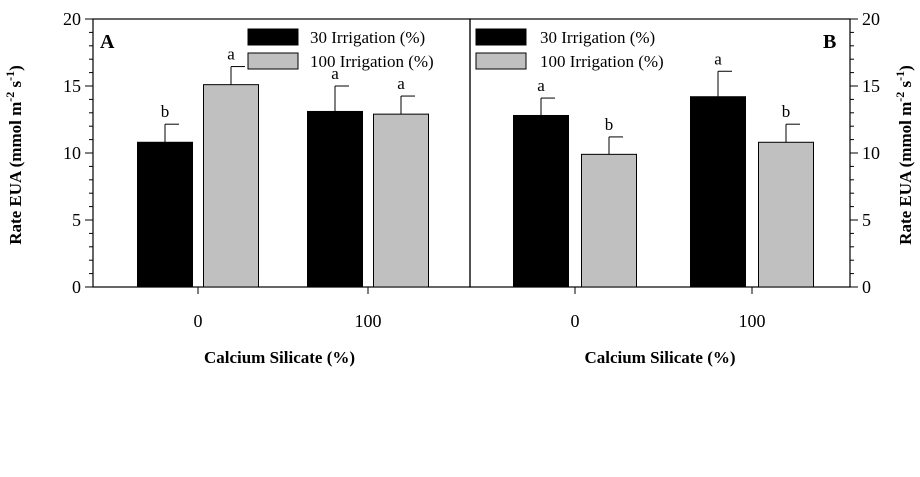 The image size is (920, 477). What do you see at coordinates (829, 42) in the screenshot?
I see `panel-label: B` at bounding box center [829, 42].